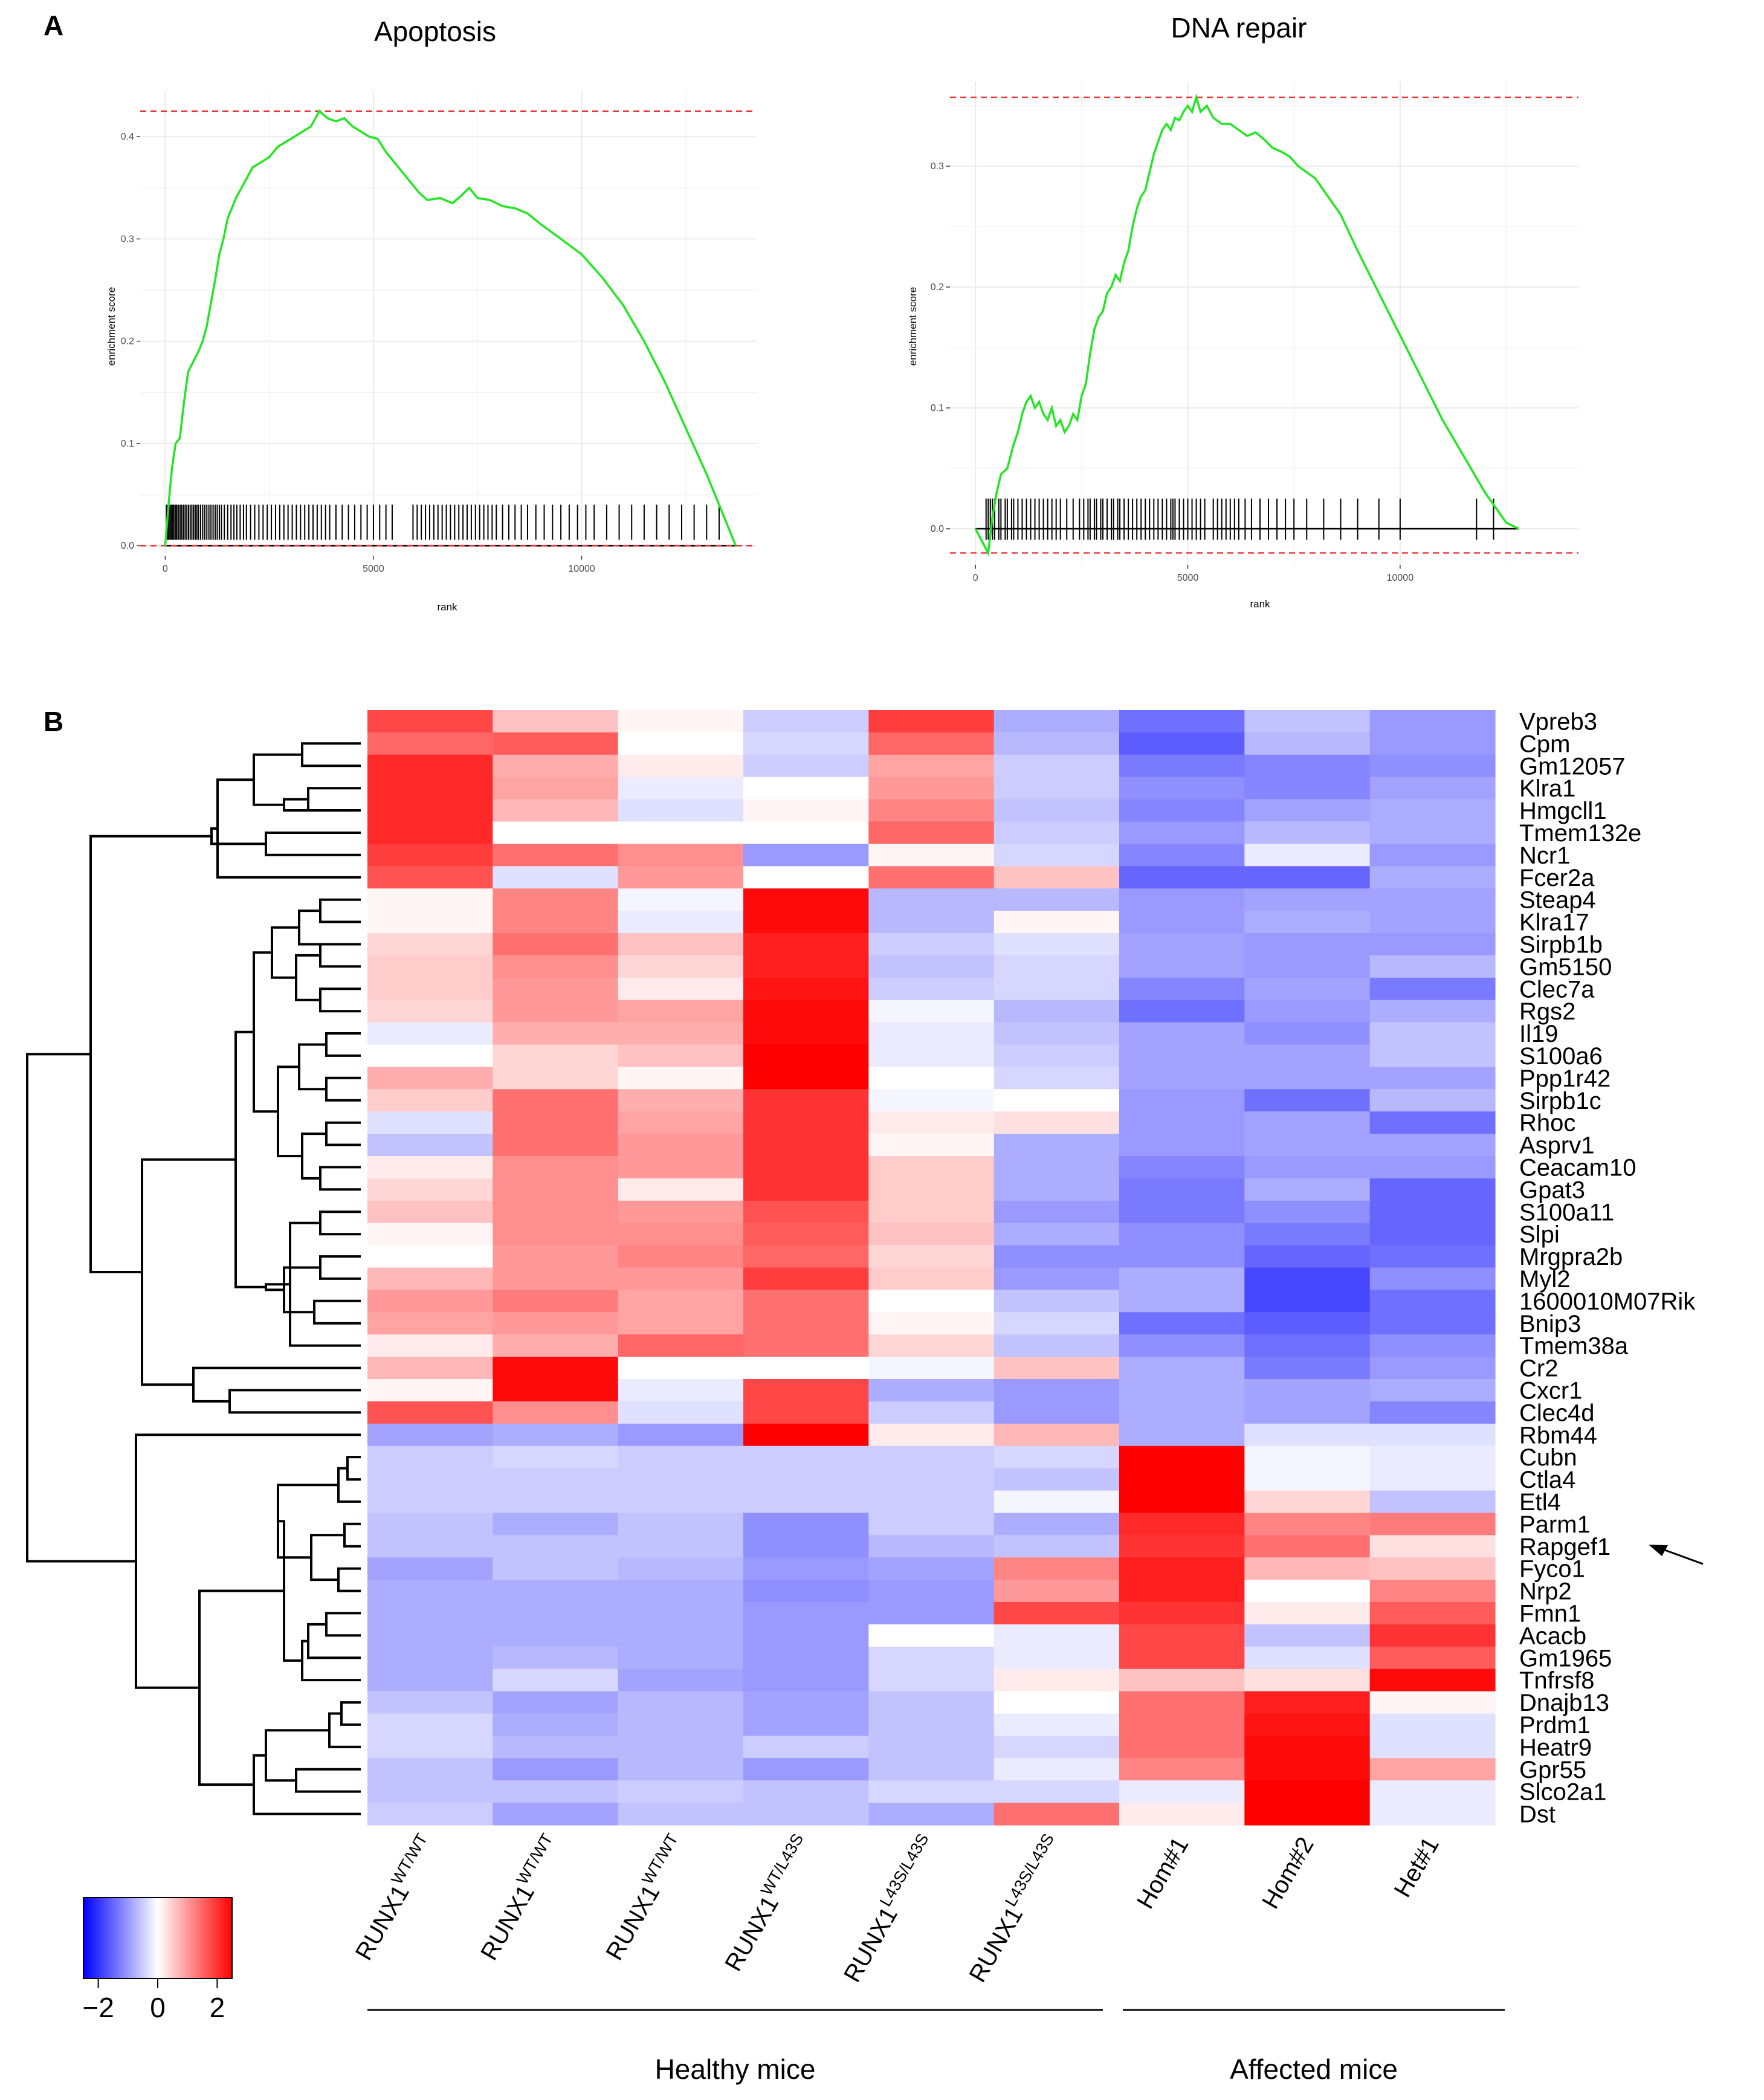 The image size is (1764, 2100). I want to click on color-key-ticks: −2 0 2, so click(153, 2001).